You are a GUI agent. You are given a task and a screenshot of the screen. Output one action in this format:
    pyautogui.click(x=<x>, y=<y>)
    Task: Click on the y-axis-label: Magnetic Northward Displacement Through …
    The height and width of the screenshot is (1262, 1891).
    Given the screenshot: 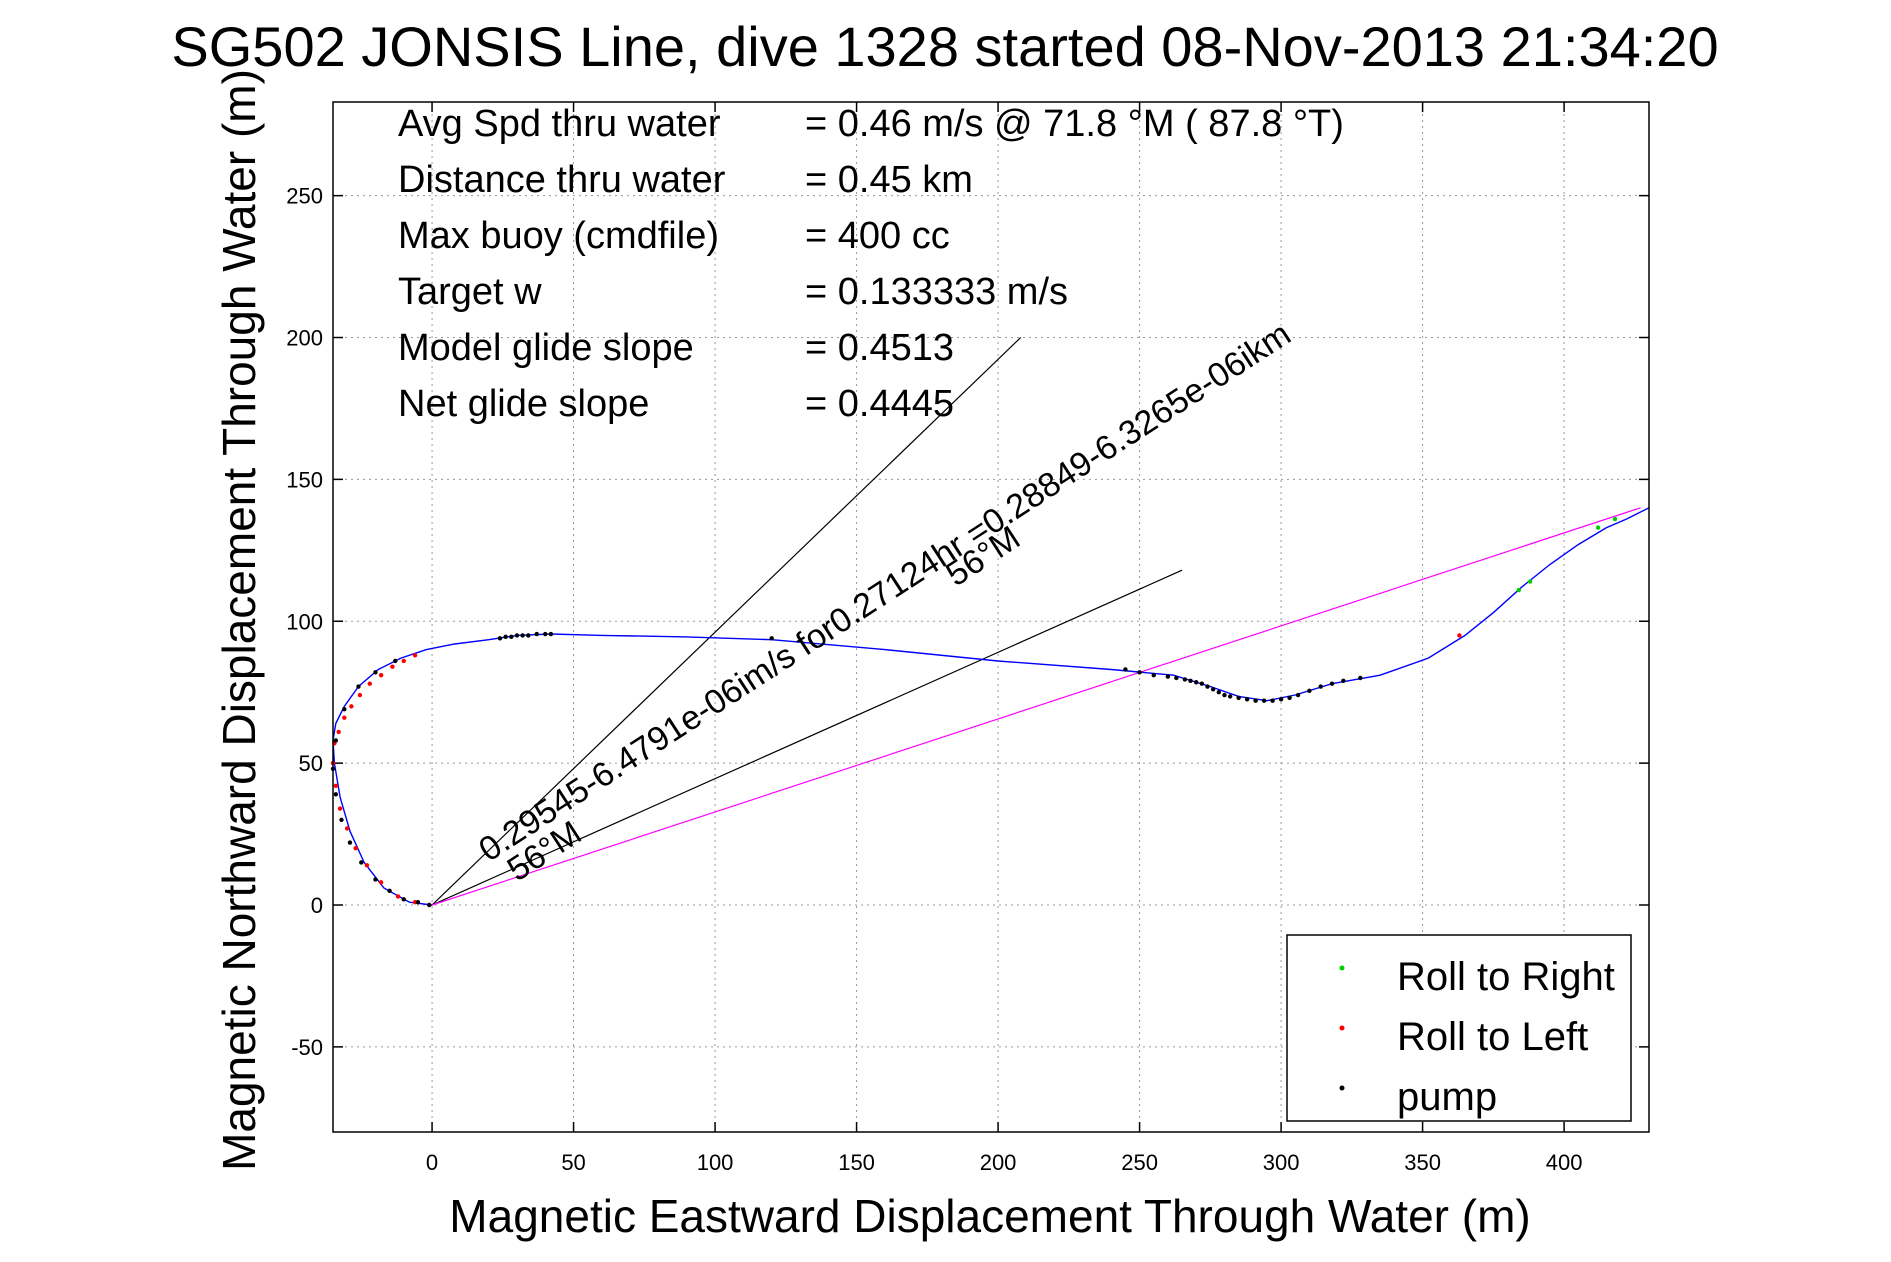 What is the action you would take?
    pyautogui.click(x=239, y=620)
    